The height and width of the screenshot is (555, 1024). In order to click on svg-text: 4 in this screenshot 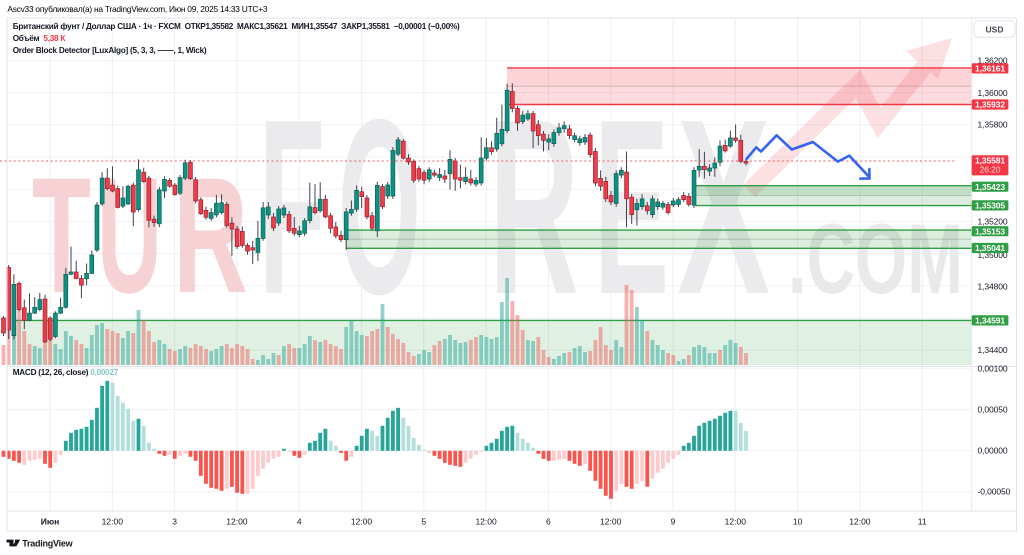, I will do `click(299, 522)`.